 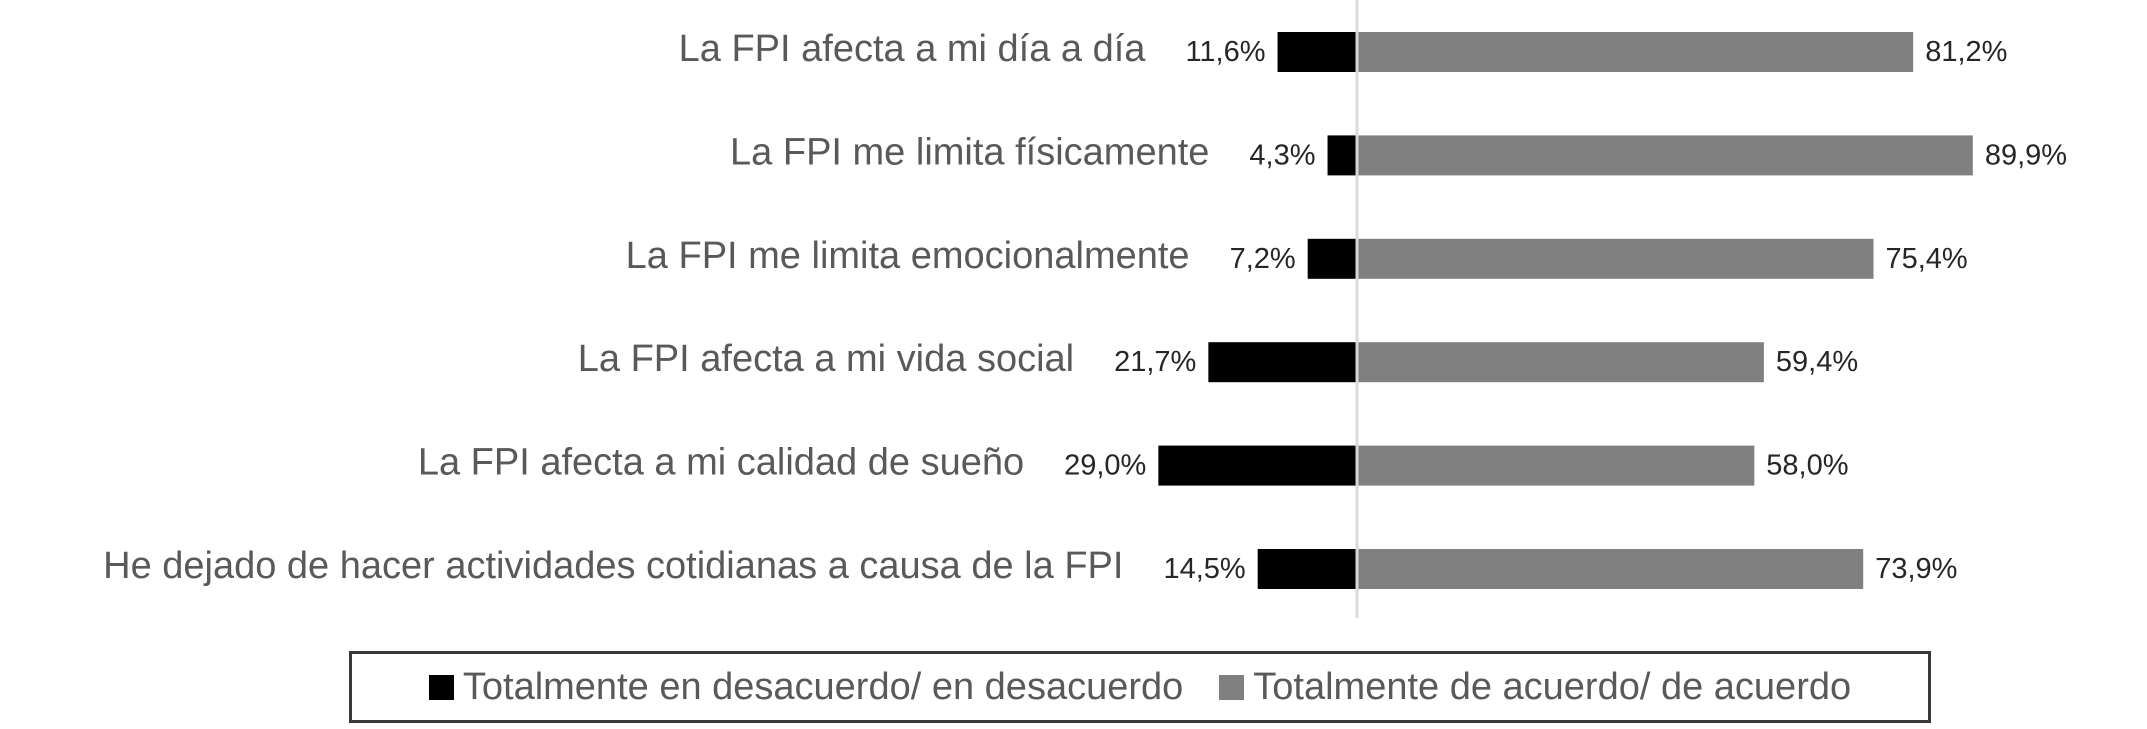 I want to click on category-label: La FPI afecta a mi vida social, so click(x=826, y=359).